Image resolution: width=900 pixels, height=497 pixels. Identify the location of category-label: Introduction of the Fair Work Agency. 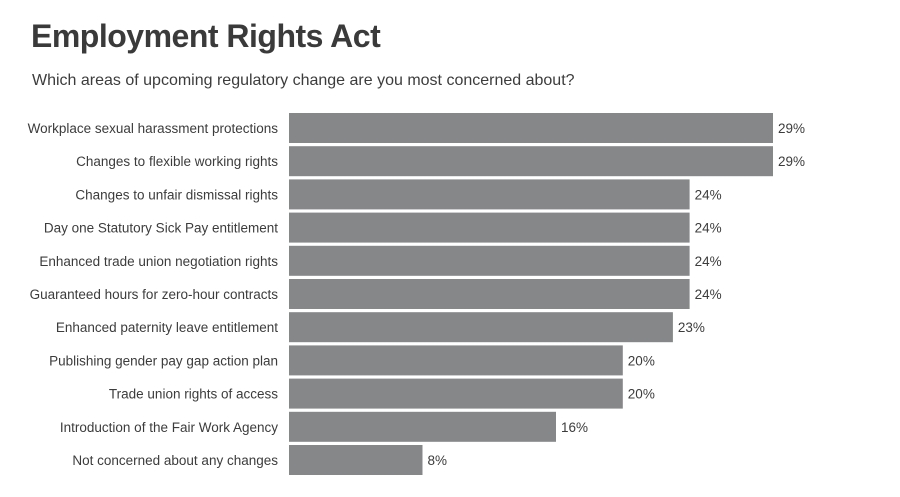
(169, 427).